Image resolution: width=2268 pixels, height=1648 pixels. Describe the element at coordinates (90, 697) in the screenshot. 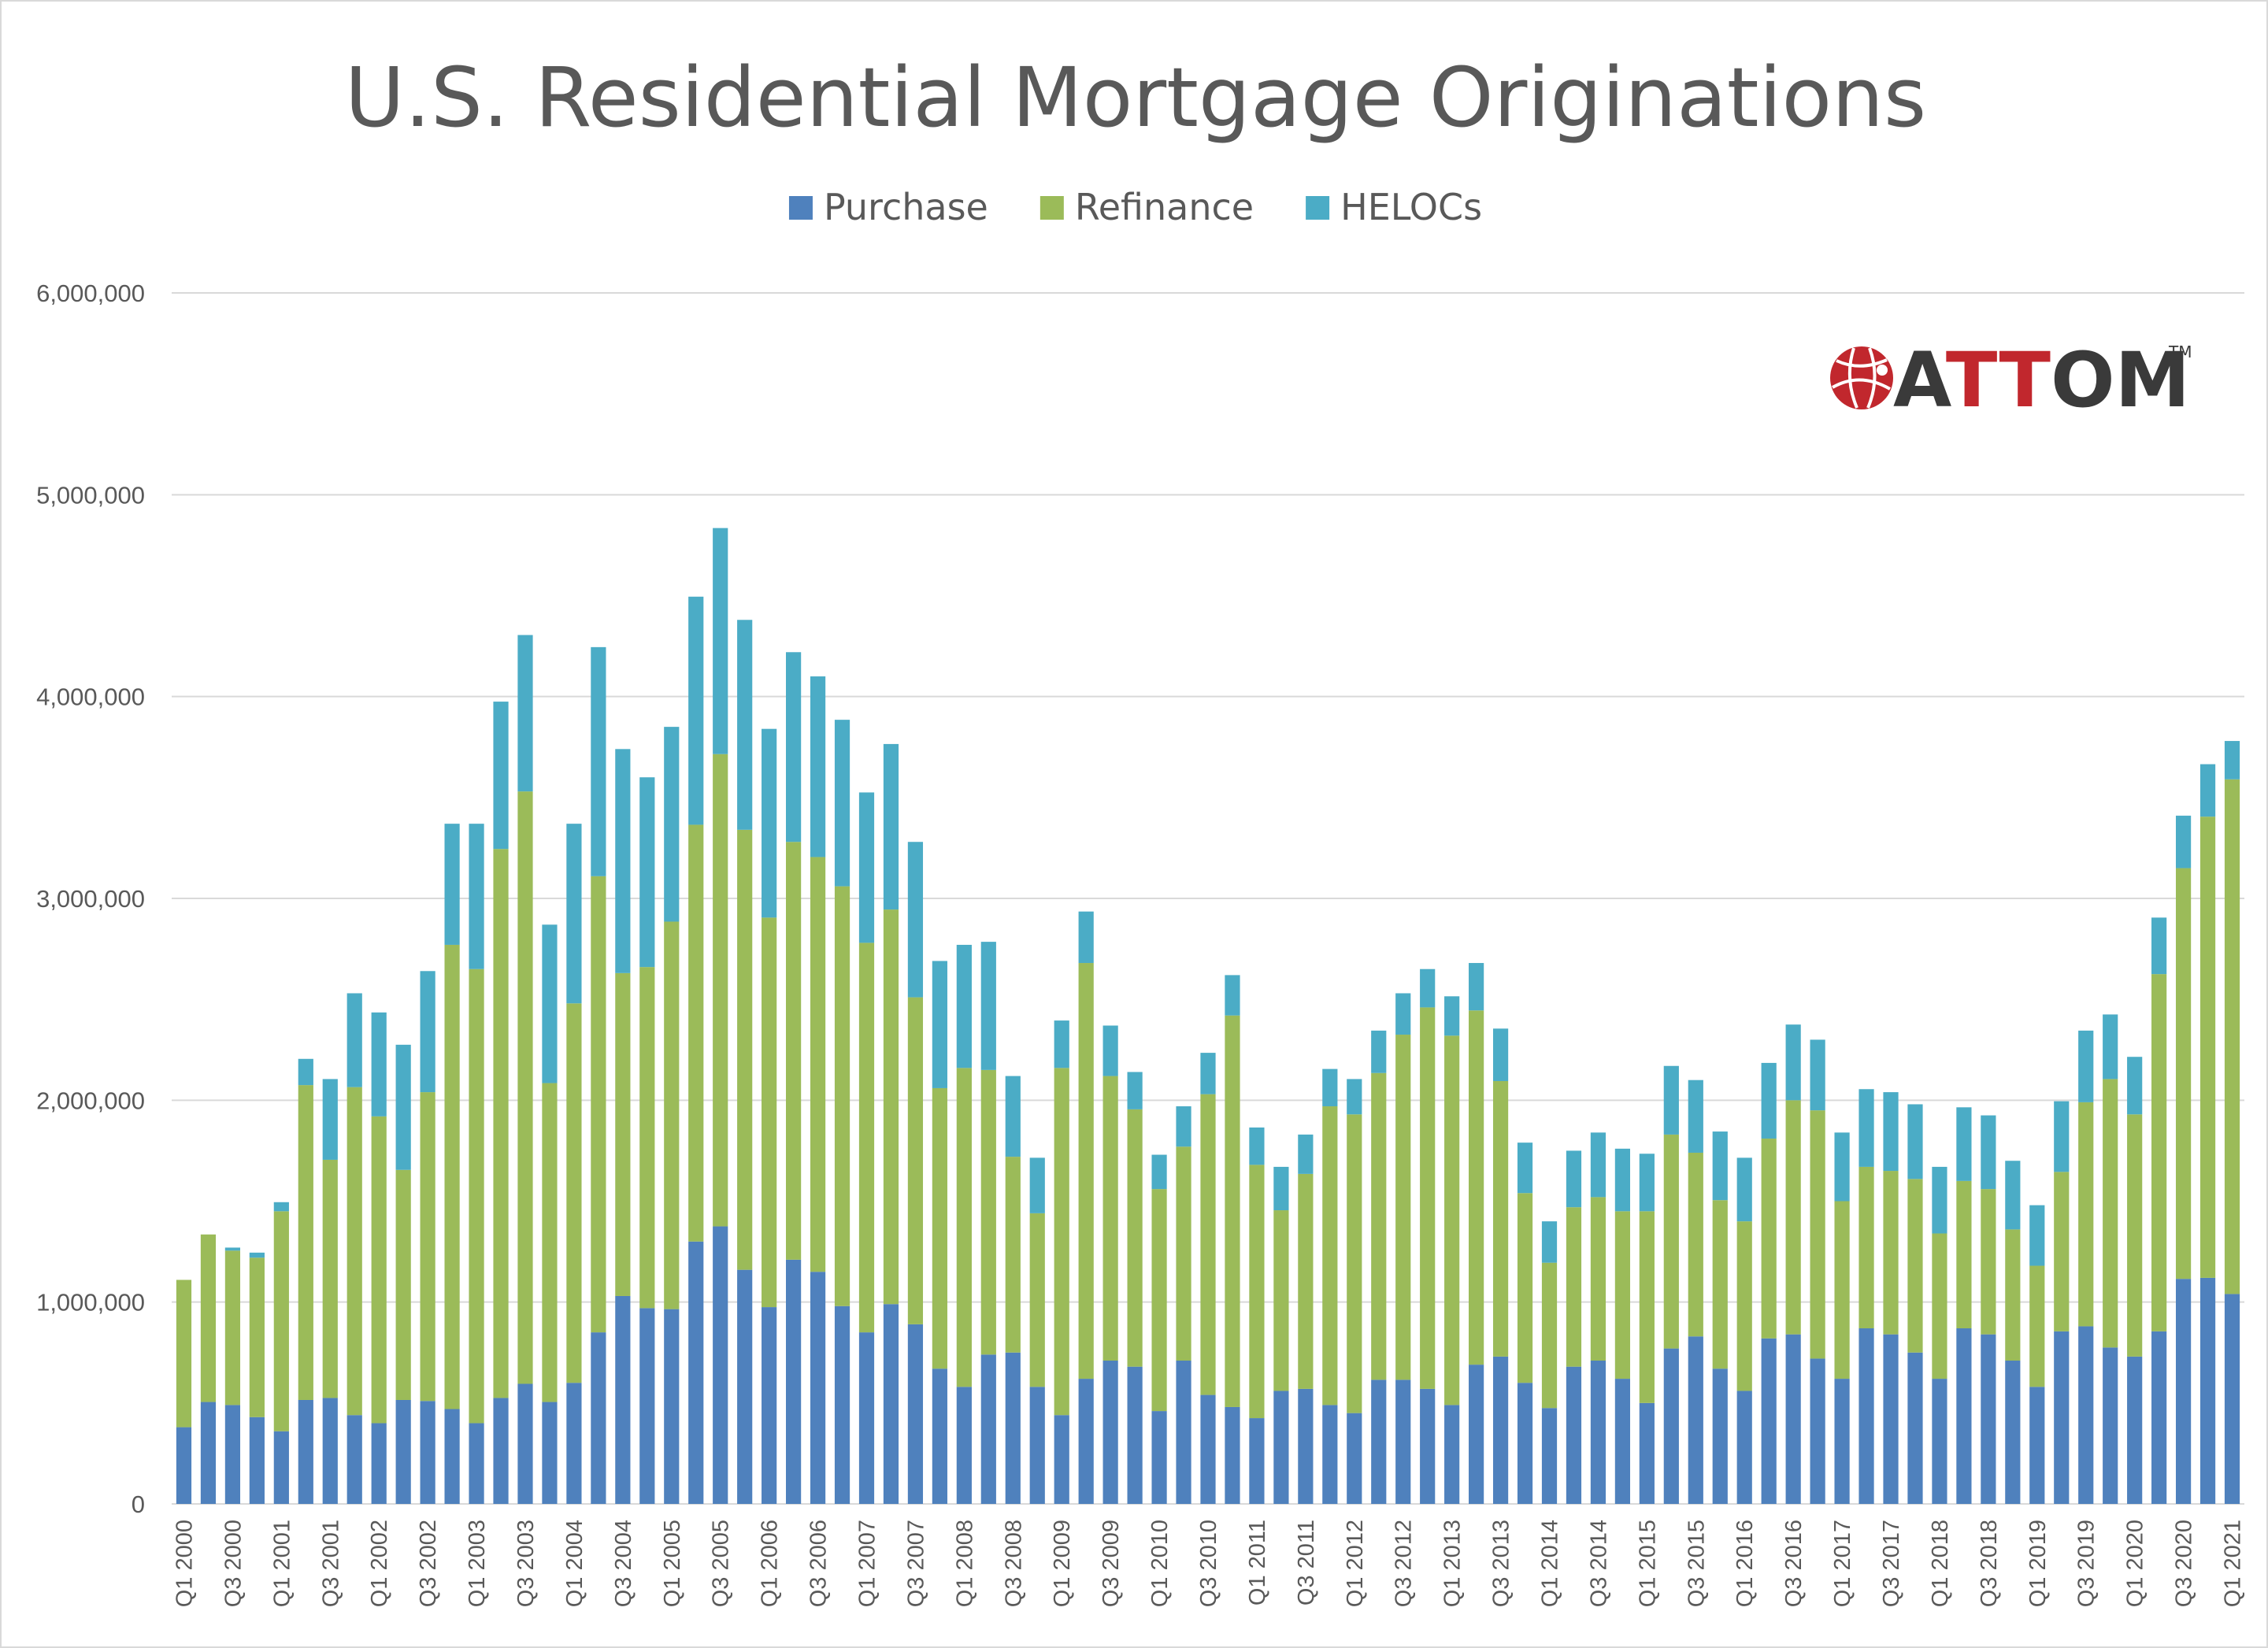

I see `y-tick-label: 4,000,000` at that location.